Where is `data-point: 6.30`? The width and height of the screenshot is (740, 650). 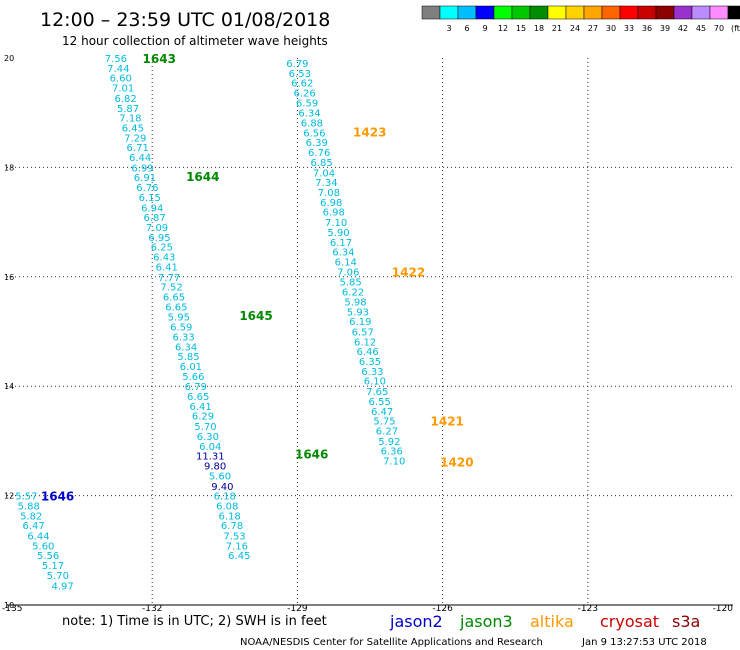 data-point: 6.30 is located at coordinates (208, 437).